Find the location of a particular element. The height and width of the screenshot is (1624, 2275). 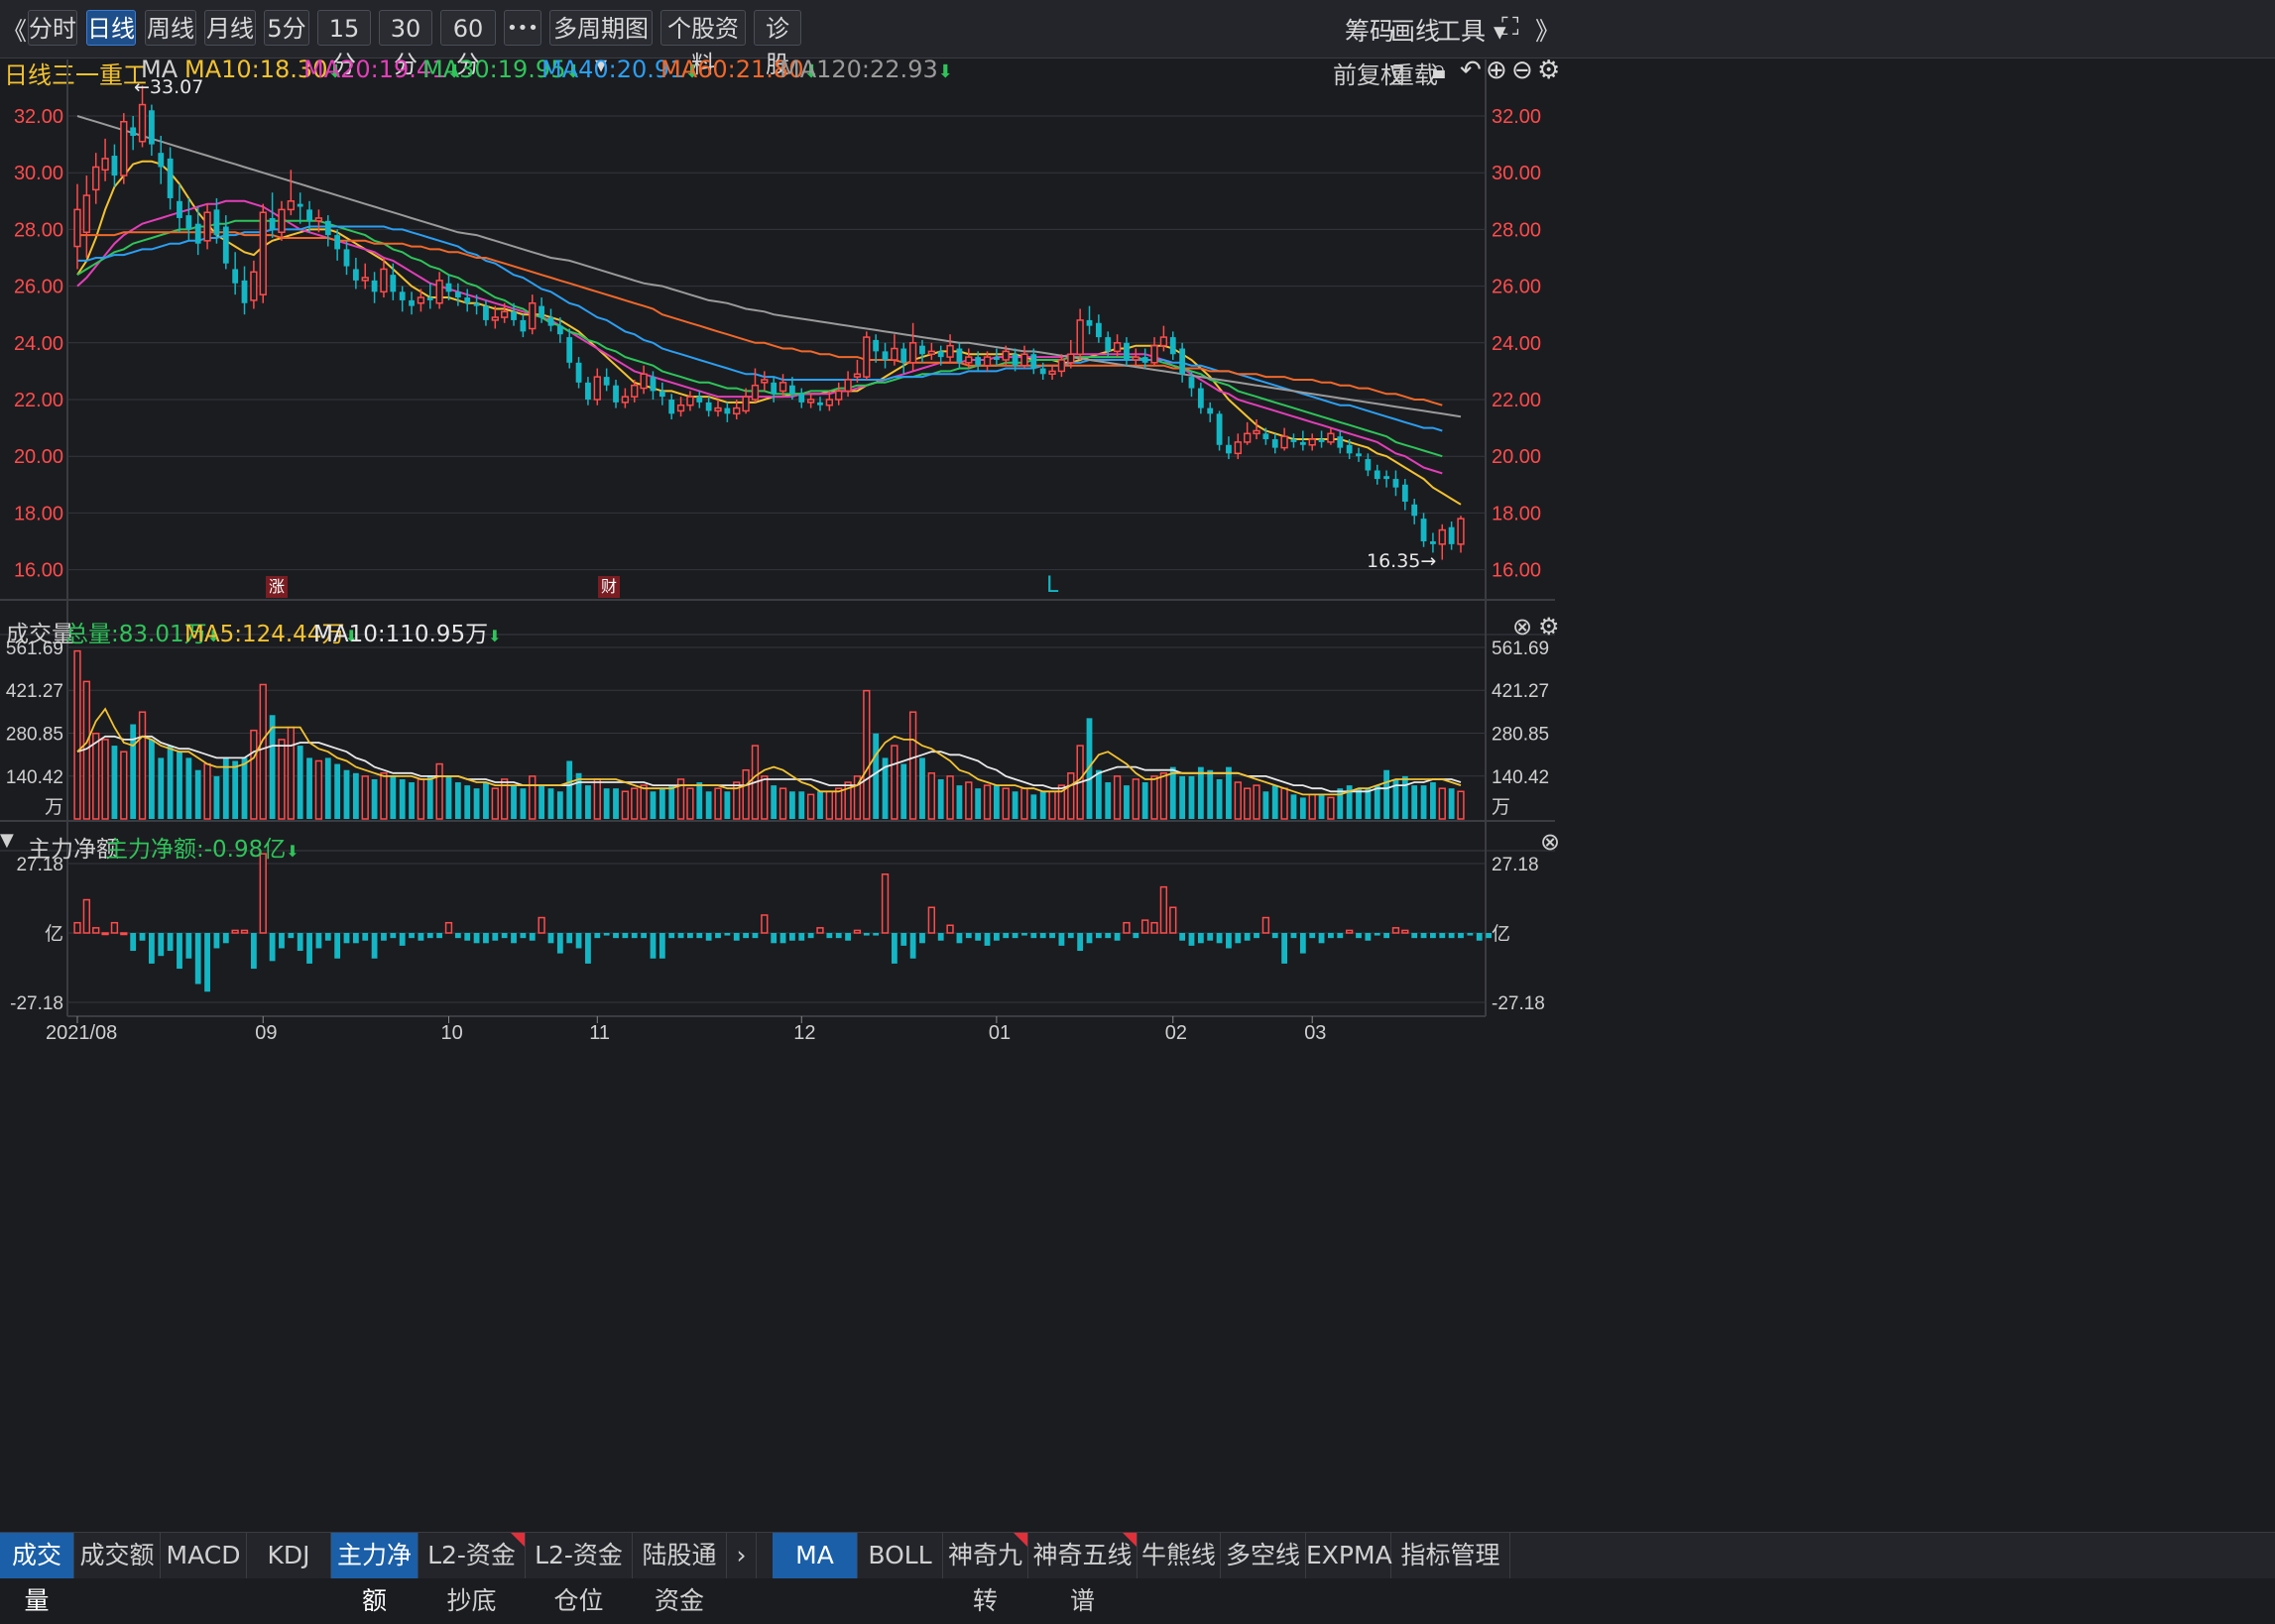

drawing-button: 画线 is located at coordinates (1416, 31).